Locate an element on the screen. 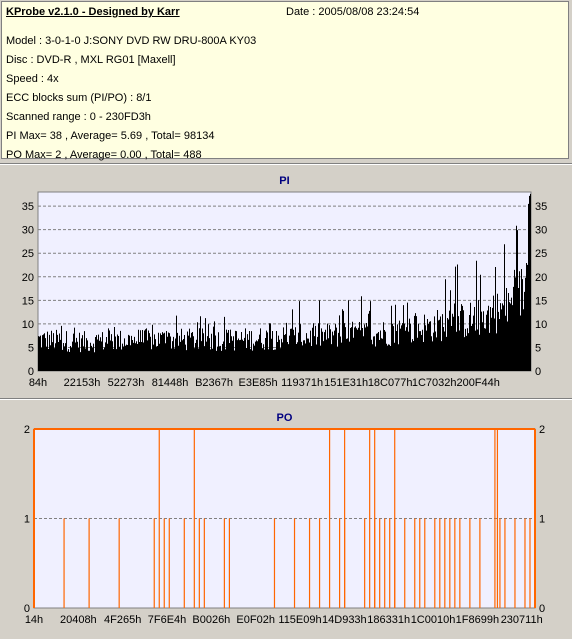 The width and height of the screenshot is (572, 639). x-tick-label: 84h is located at coordinates (38, 383).